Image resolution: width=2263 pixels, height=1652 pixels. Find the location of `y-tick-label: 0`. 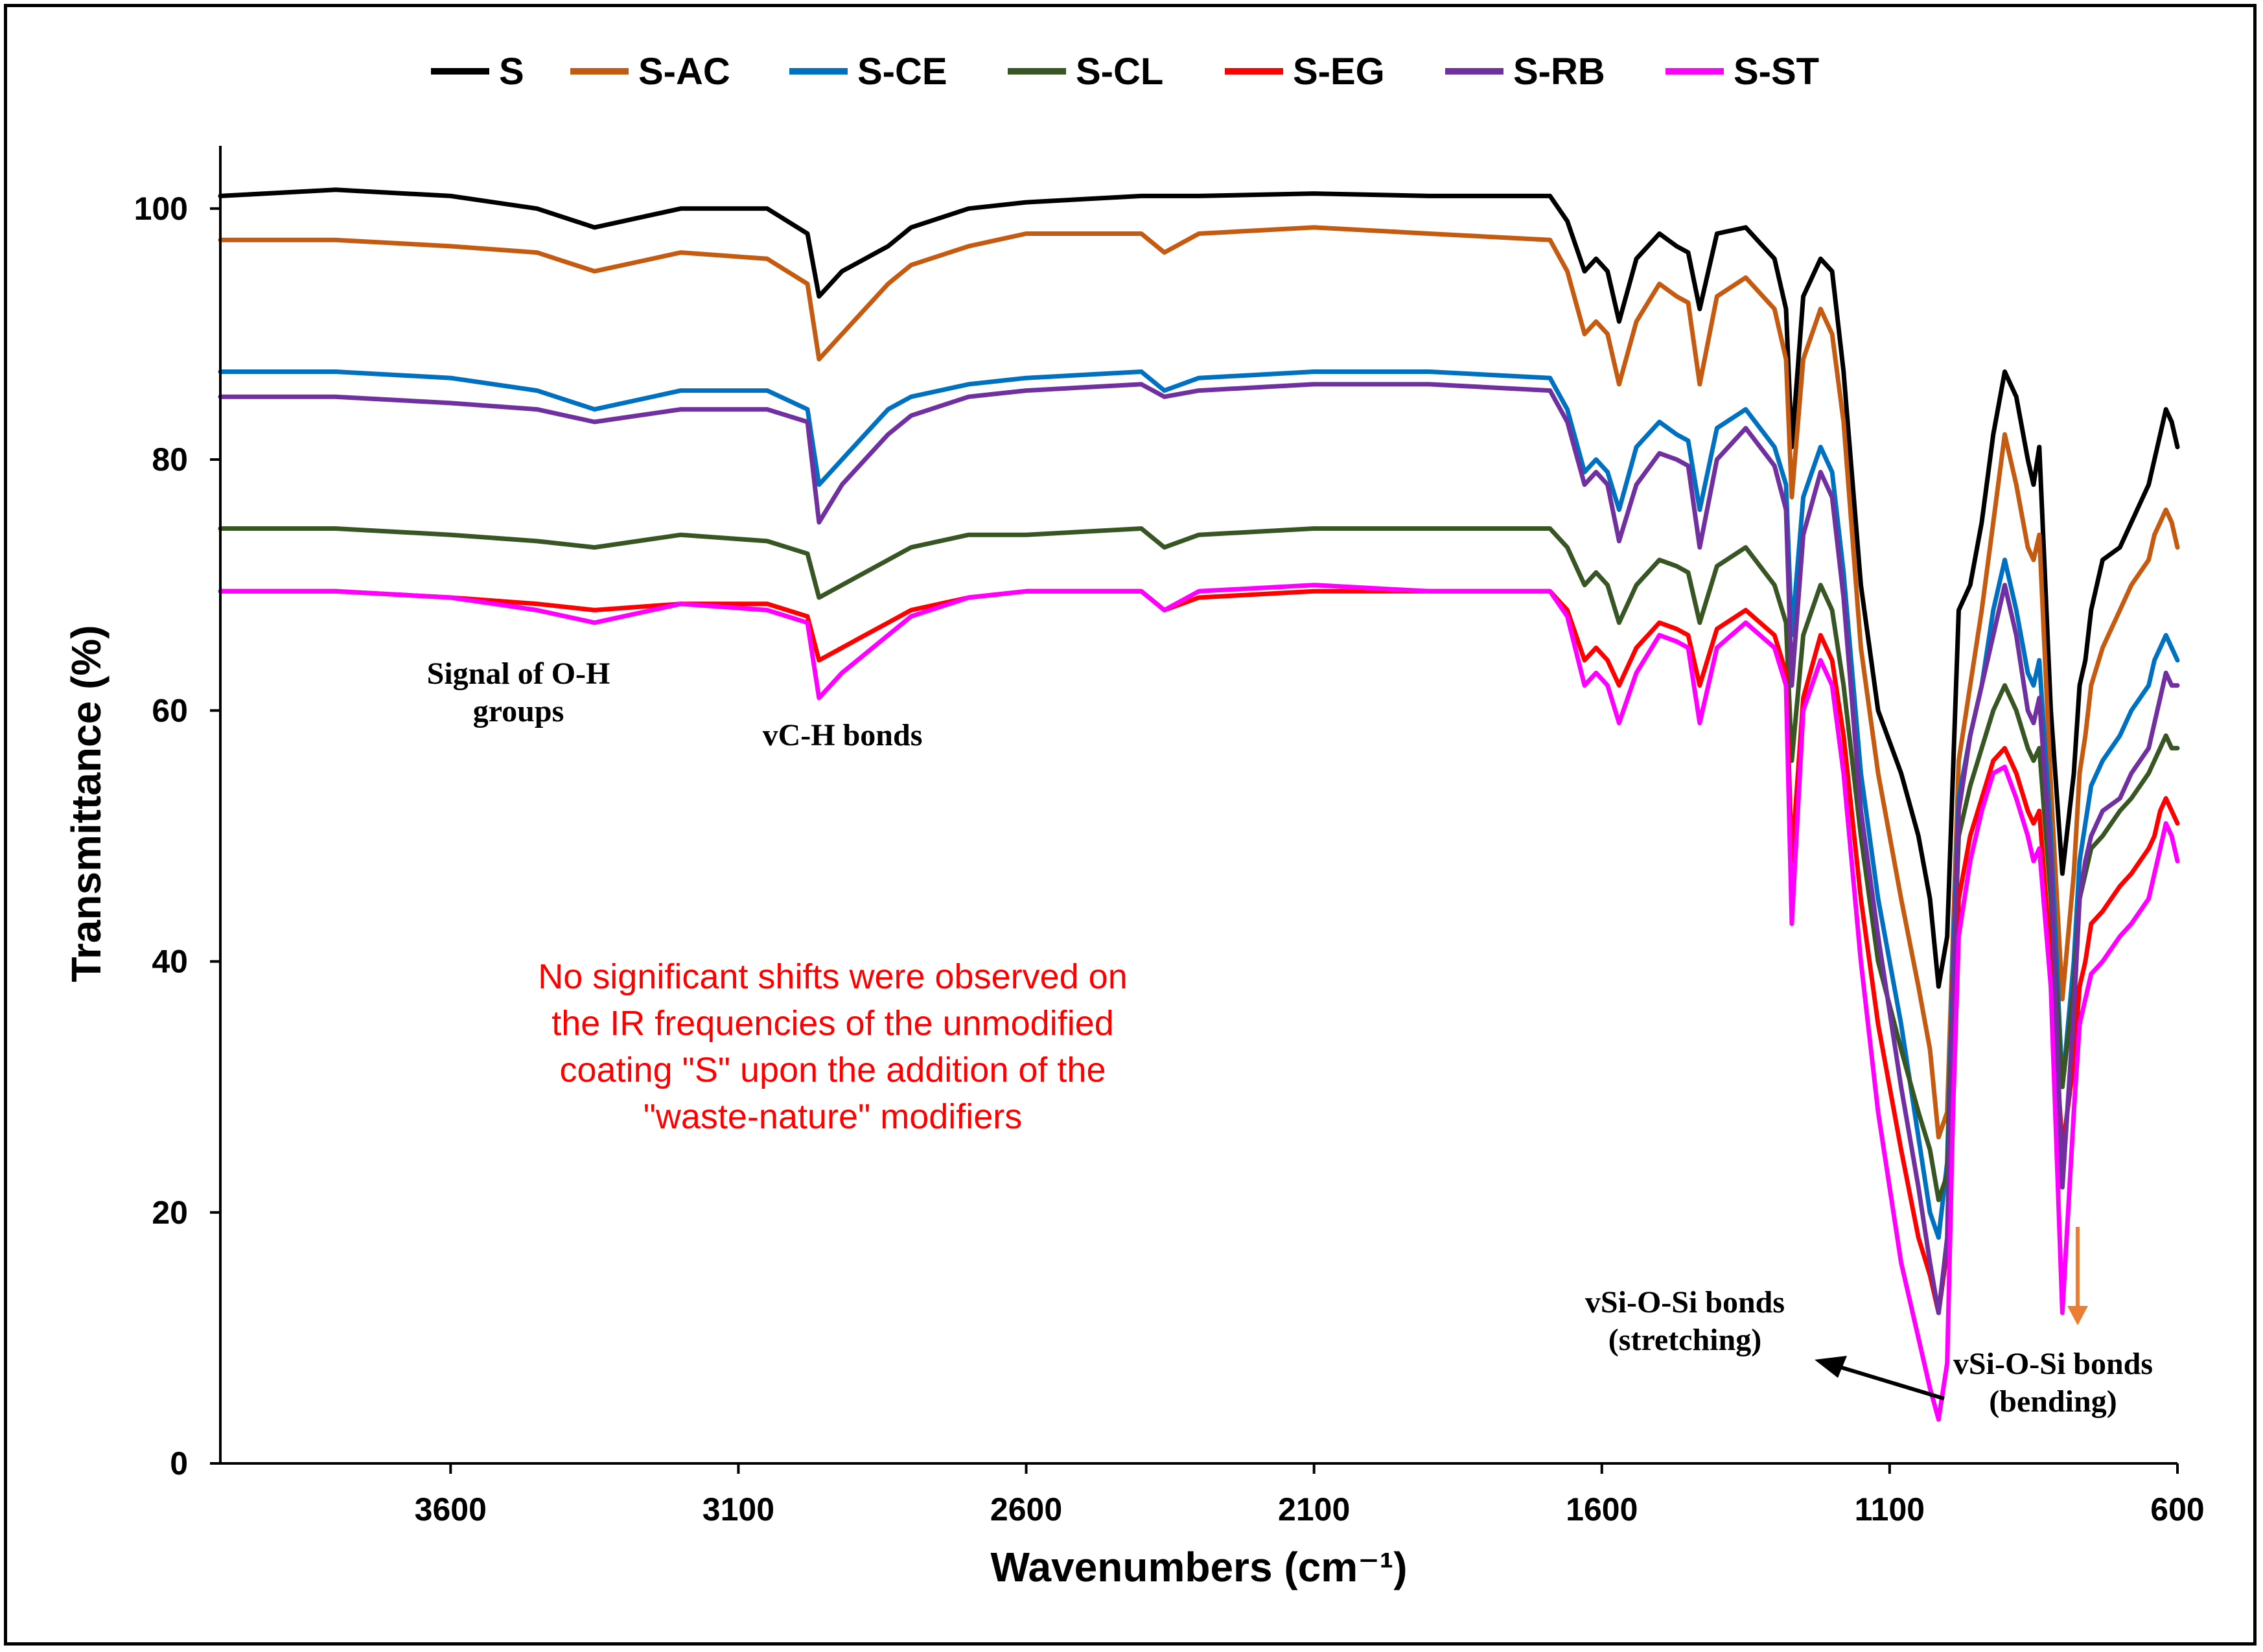

y-tick-label: 0 is located at coordinates (179, 1463).